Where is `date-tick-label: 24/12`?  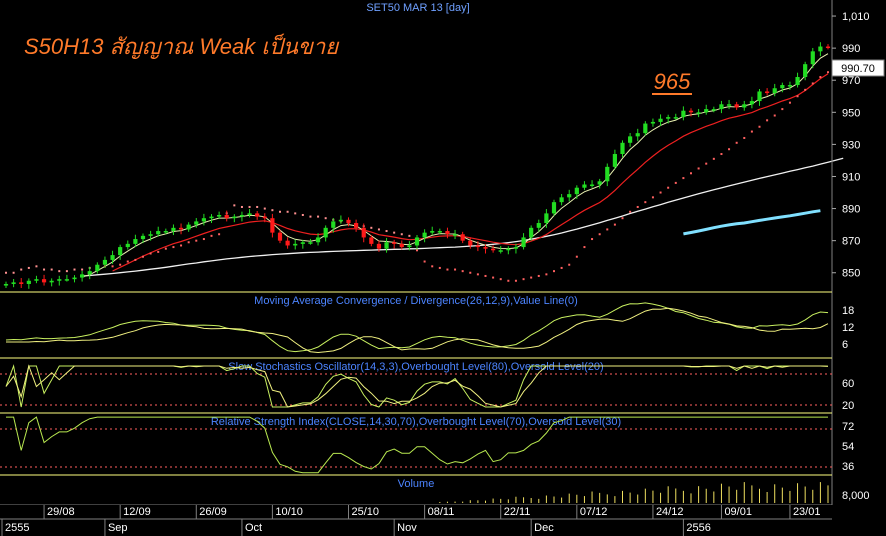
date-tick-label: 24/12 is located at coordinates (670, 512).